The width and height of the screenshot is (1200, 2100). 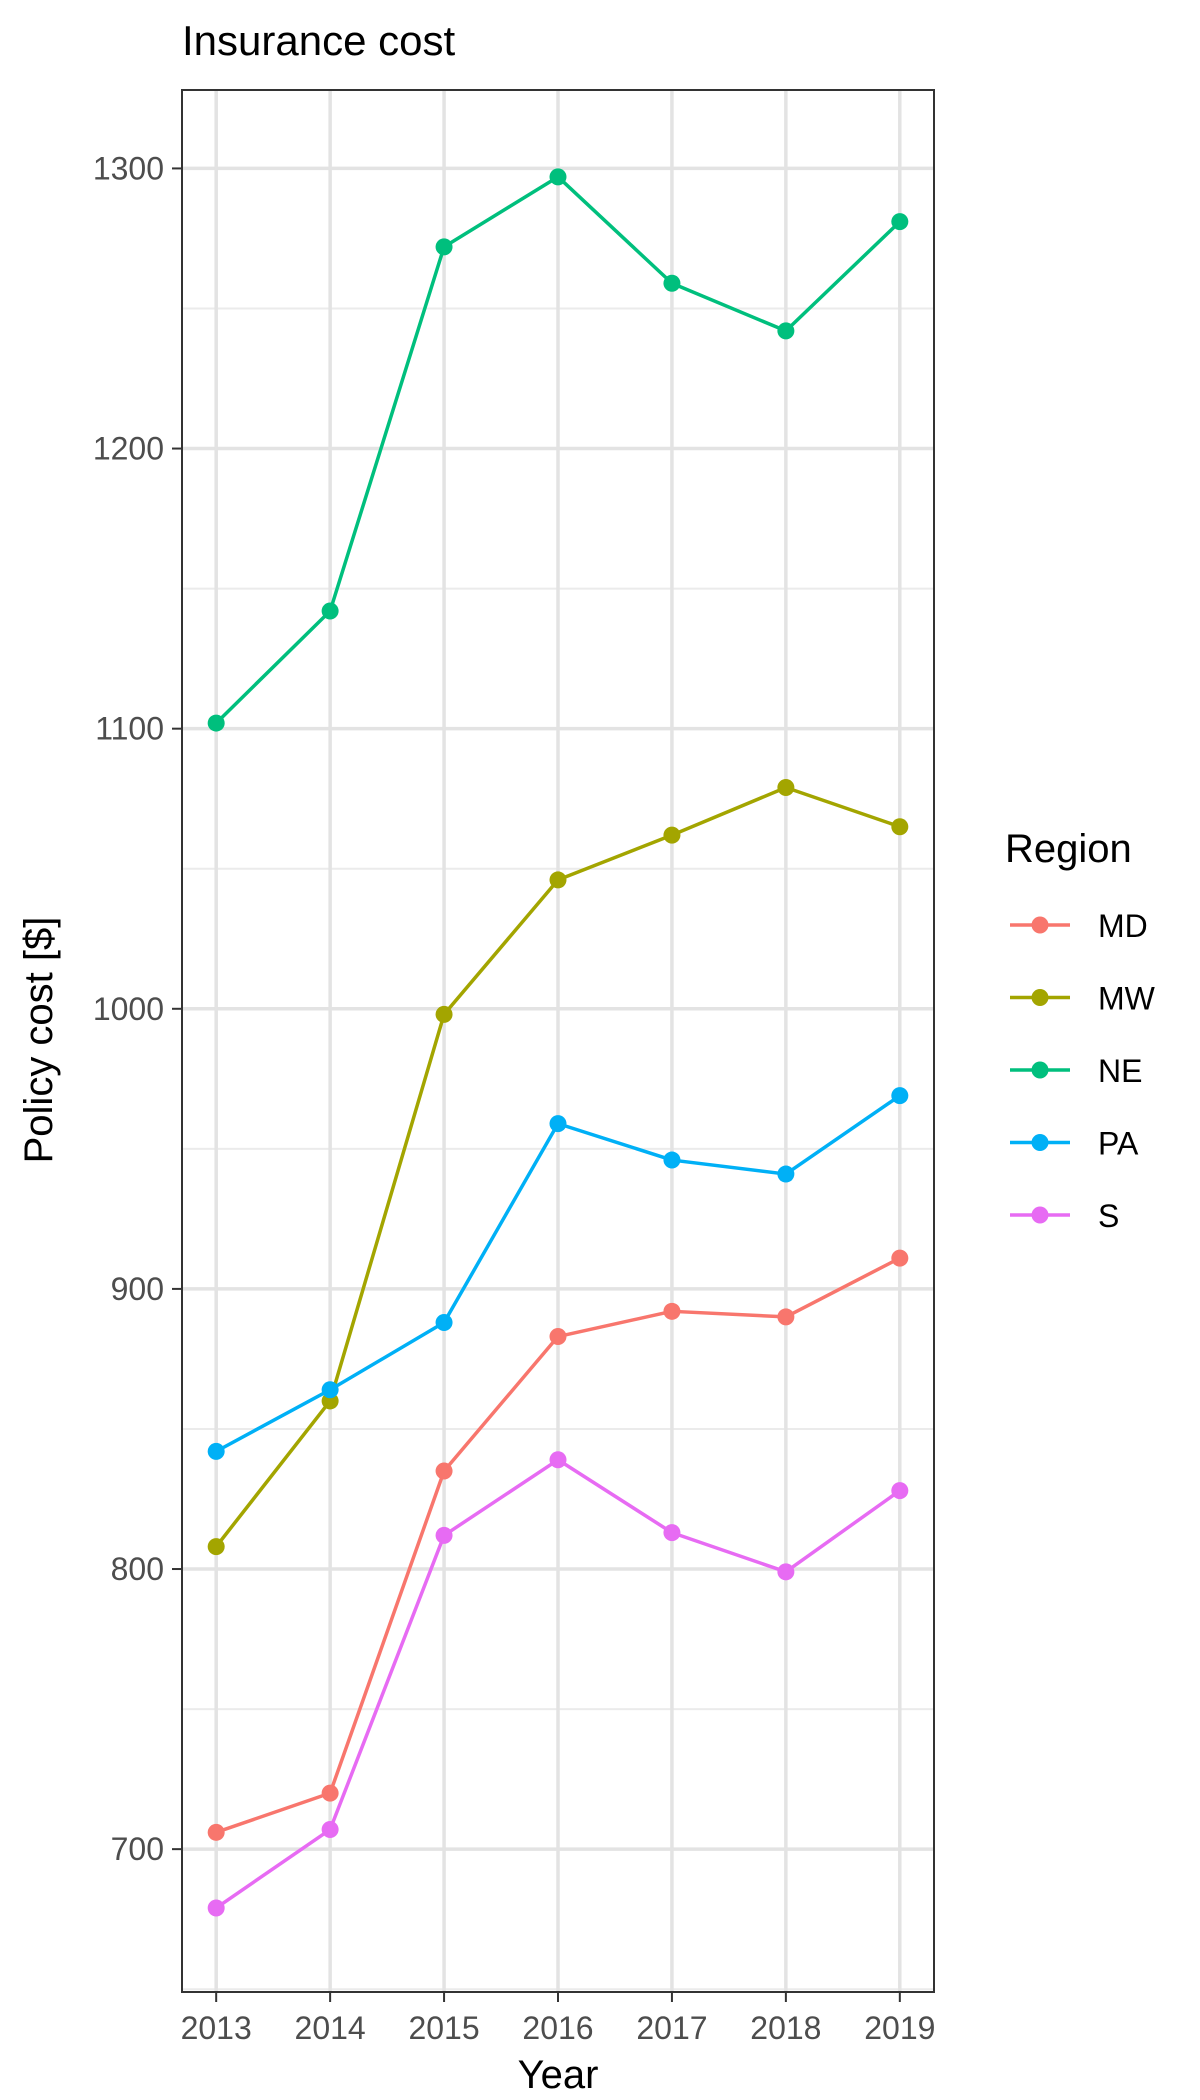 What do you see at coordinates (672, 1311) in the screenshot?
I see `data-point-MD-2017` at bounding box center [672, 1311].